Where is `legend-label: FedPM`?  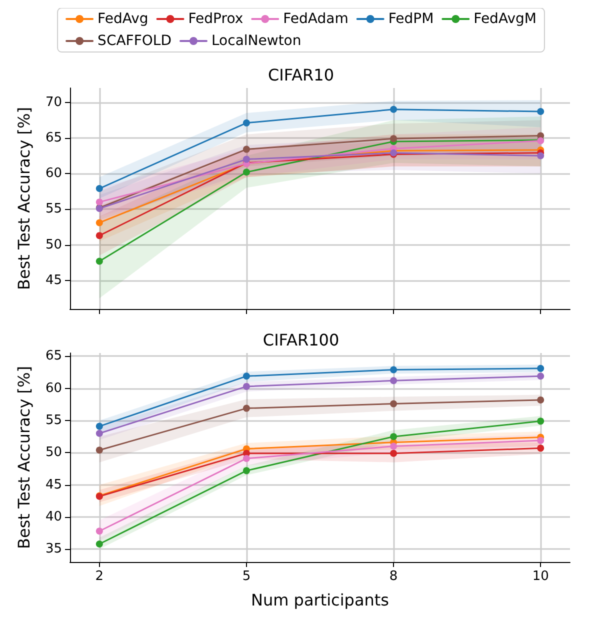
legend-label: FedPM is located at coordinates (411, 19).